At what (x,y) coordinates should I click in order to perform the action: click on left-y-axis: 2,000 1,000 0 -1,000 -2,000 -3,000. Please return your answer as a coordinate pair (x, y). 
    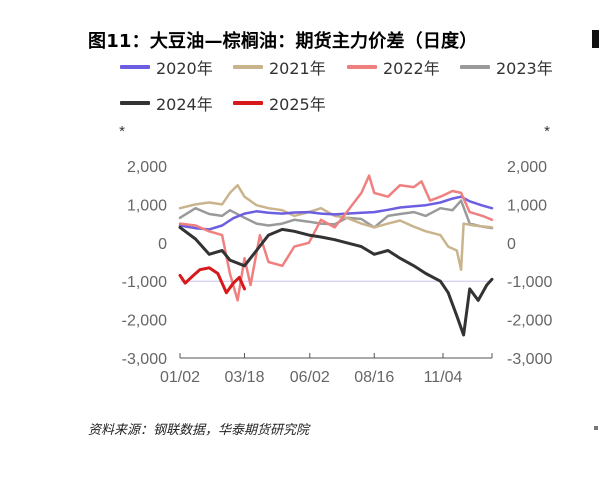
    Looking at the image, I should click on (144, 263).